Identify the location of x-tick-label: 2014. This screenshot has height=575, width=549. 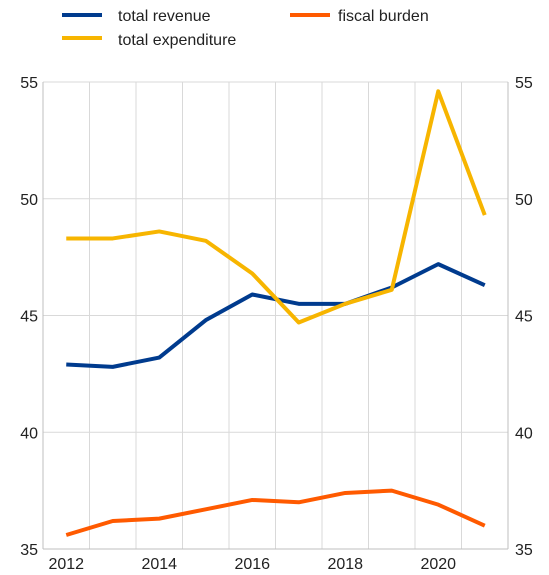
(159, 564).